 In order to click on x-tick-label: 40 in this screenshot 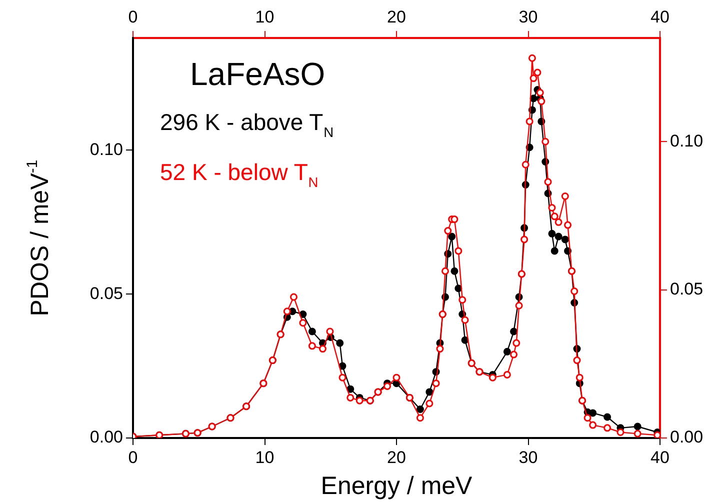, I will do `click(660, 457)`.